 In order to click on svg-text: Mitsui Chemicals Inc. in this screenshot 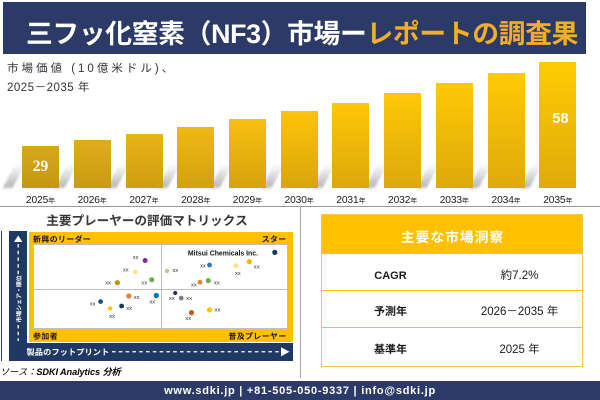, I will do `click(223, 253)`.